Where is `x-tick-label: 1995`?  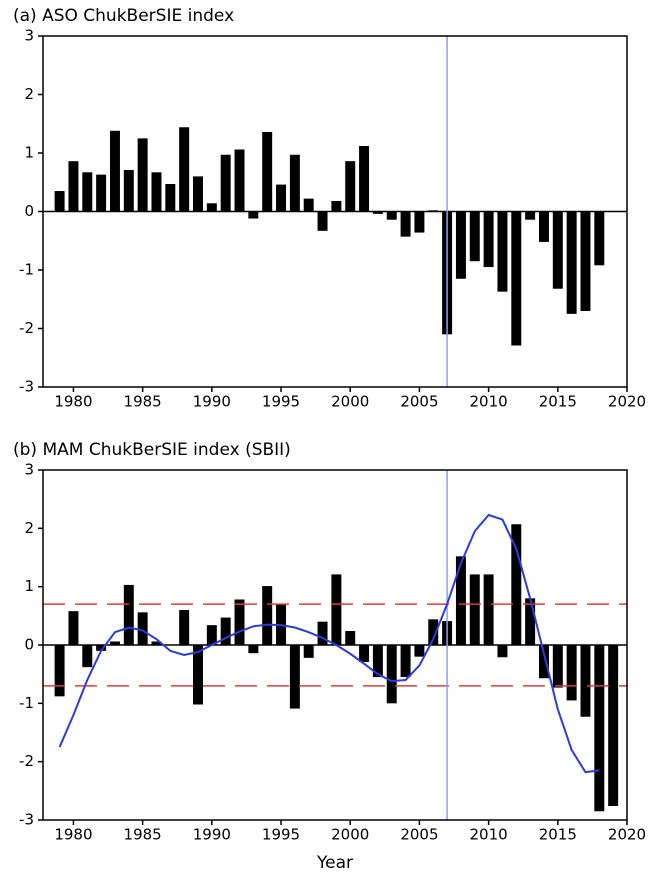 x-tick-label: 1995 is located at coordinates (281, 835).